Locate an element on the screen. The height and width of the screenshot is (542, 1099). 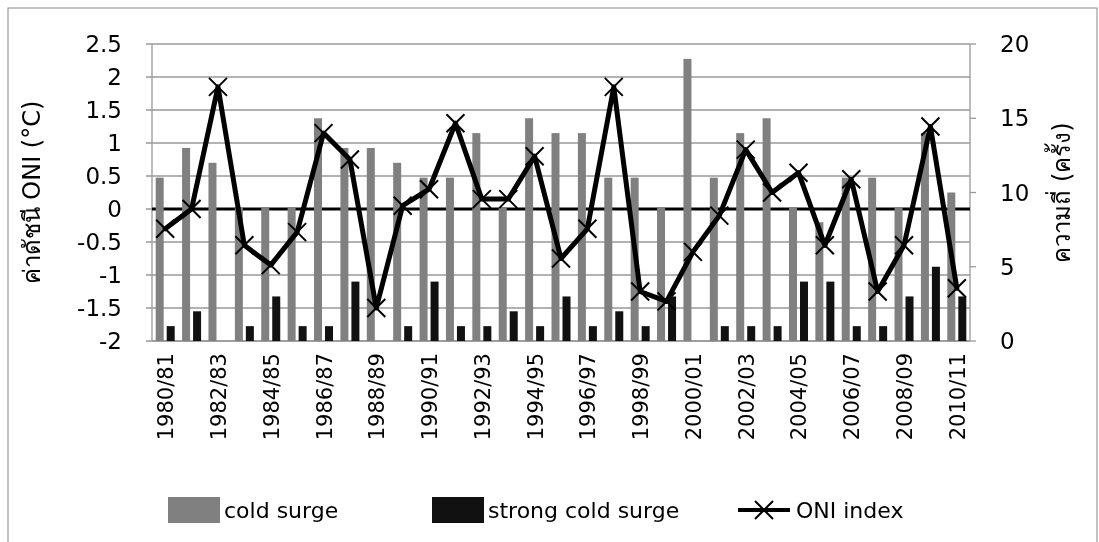
x-tick-label: 1994/95 is located at coordinates (535, 397).